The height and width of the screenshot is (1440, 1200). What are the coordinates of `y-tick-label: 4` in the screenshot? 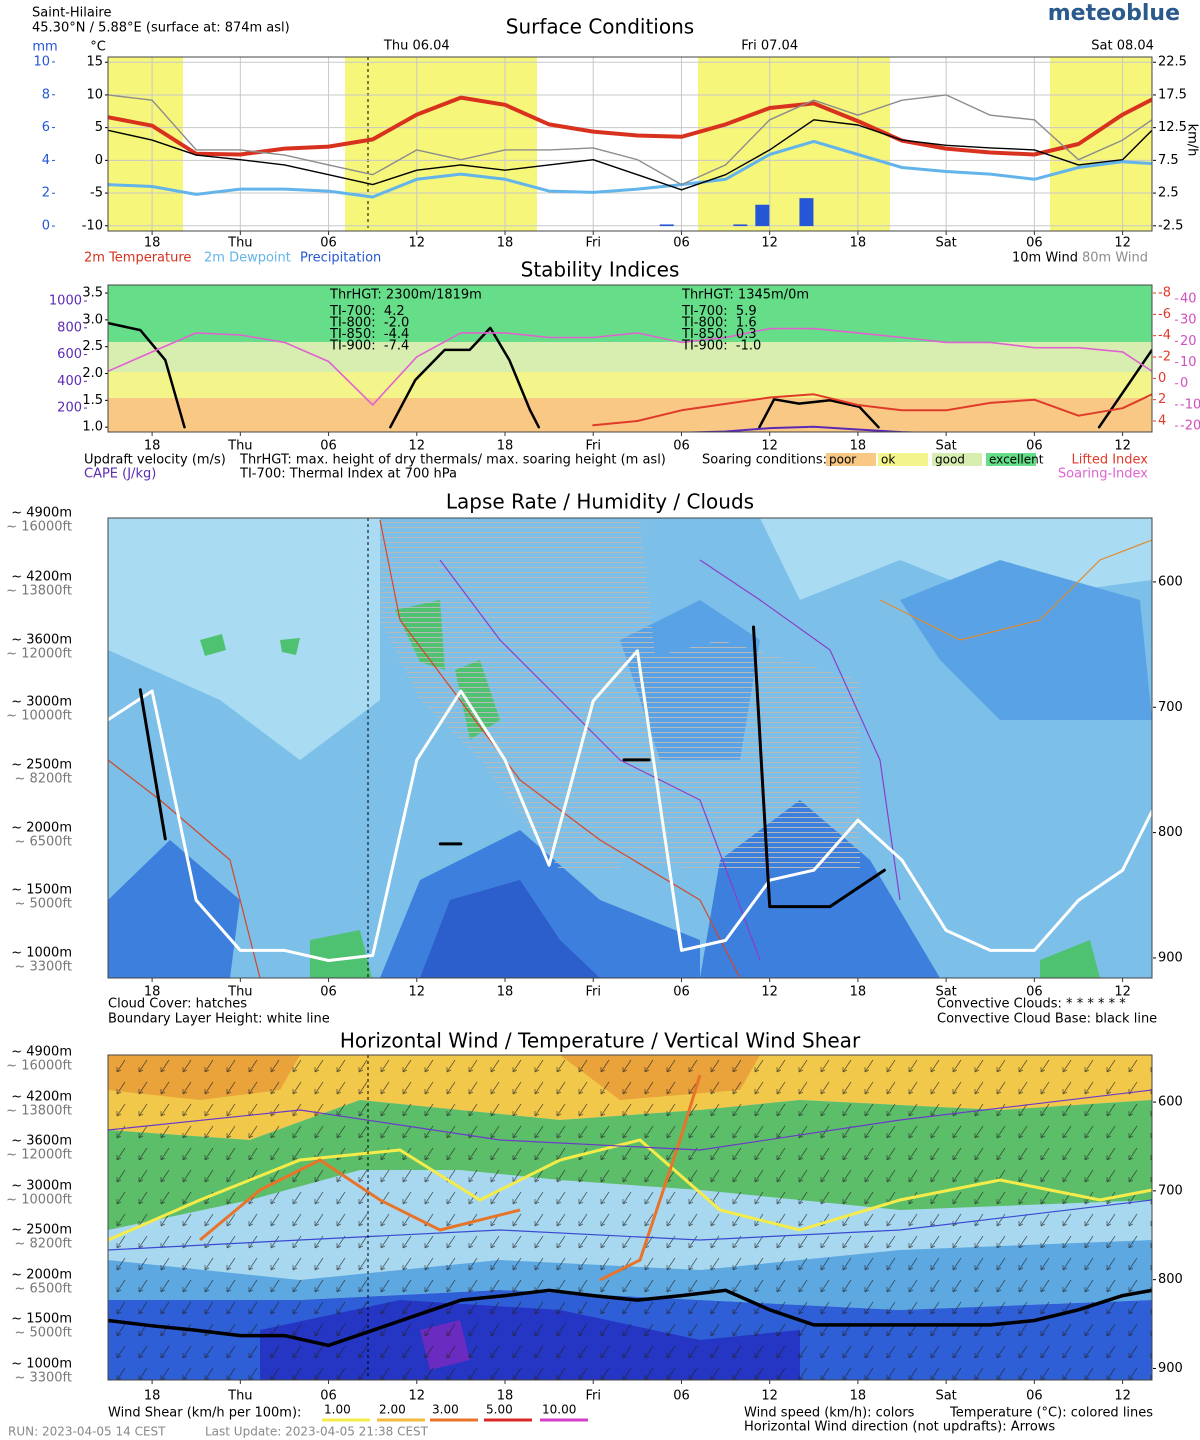 It's located at (46, 160).